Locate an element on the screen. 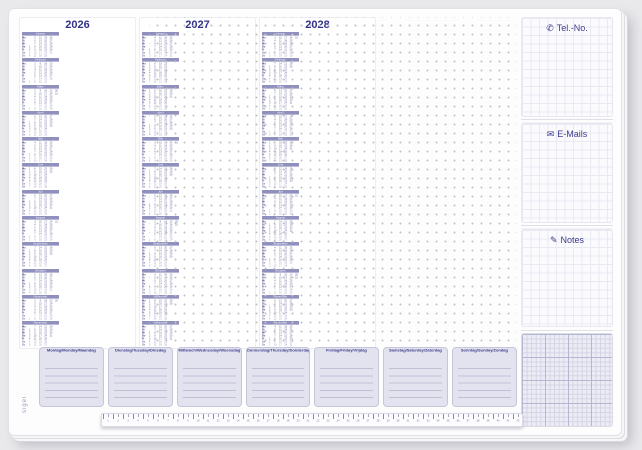 Image resolution: width=642 pixels, height=450 pixels. tel-no-header: ✆ Tel.-No. is located at coordinates (567, 26).